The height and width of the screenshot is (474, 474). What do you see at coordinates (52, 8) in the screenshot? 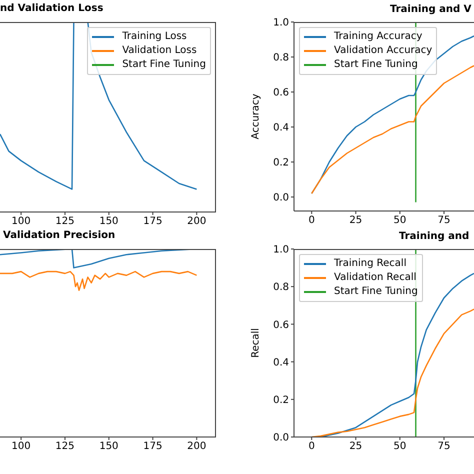
I see `chart-title: nd Validation Loss` at bounding box center [52, 8].